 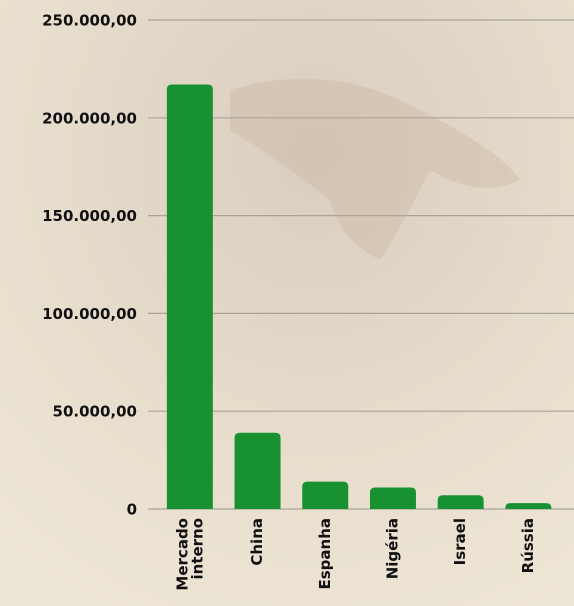 What do you see at coordinates (89, 118) in the screenshot?
I see `y-tick-label: 200.000,00` at bounding box center [89, 118].